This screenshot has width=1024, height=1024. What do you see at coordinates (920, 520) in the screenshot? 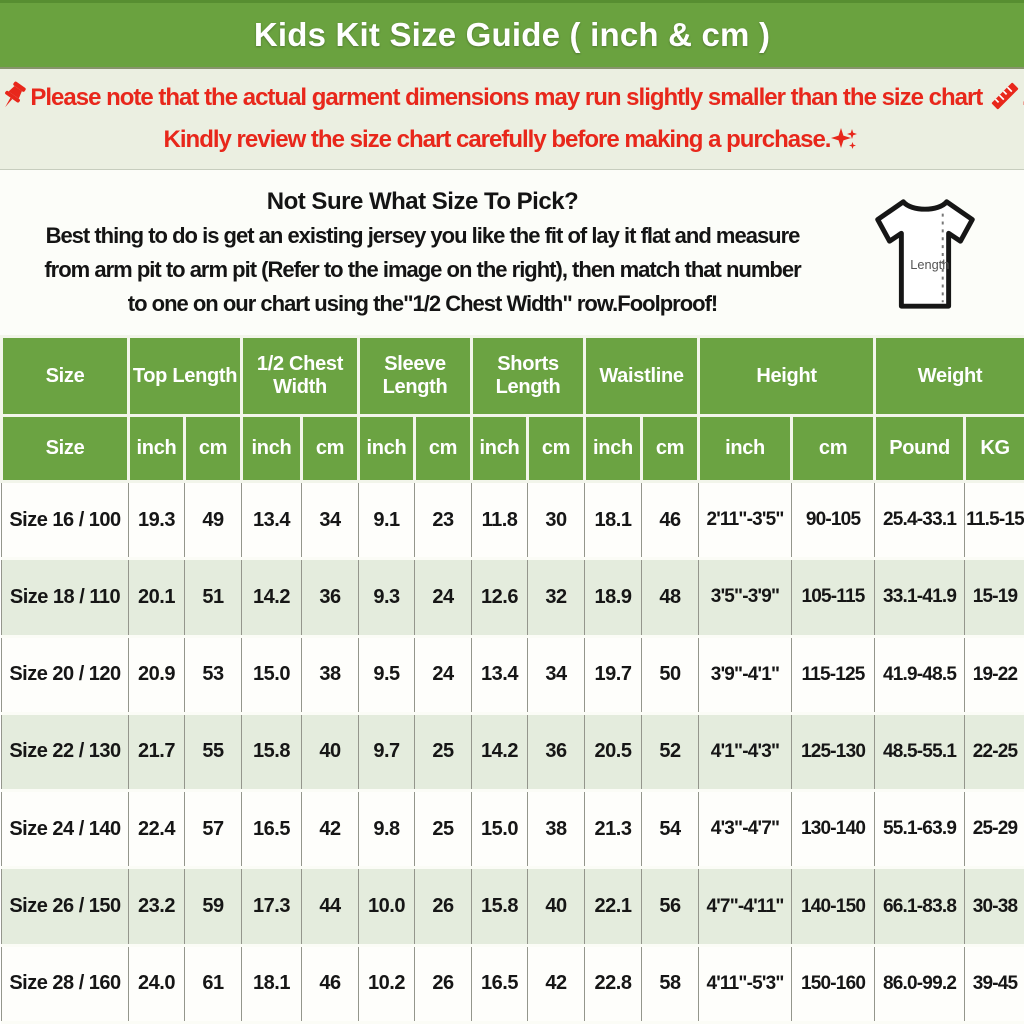
I see `table-cell: 25.4-33.1` at bounding box center [920, 520].